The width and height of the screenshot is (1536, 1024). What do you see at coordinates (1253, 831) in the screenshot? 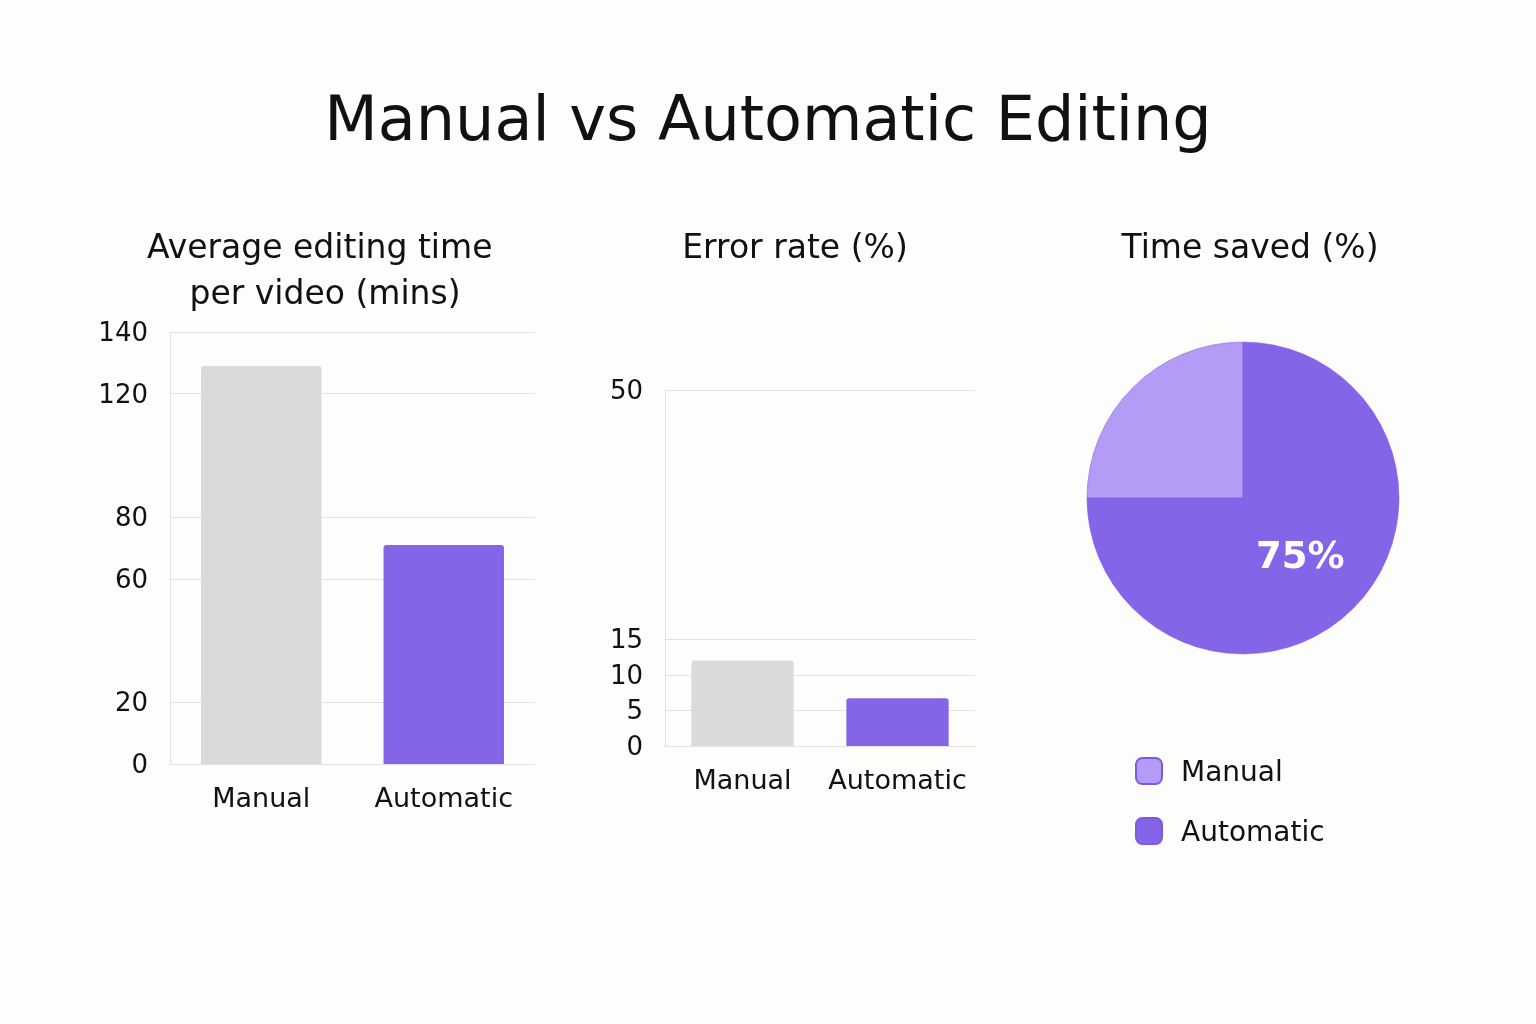
I see `legend-label: Automatic` at bounding box center [1253, 831].